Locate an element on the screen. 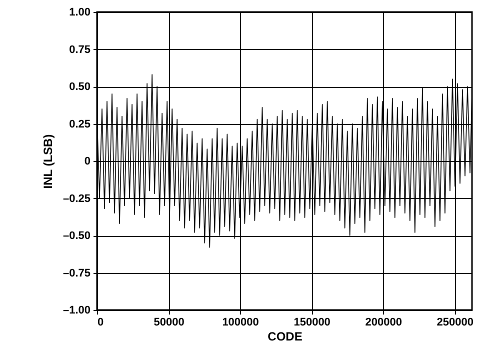  x-tick-label: 150000 is located at coordinates (312, 322).